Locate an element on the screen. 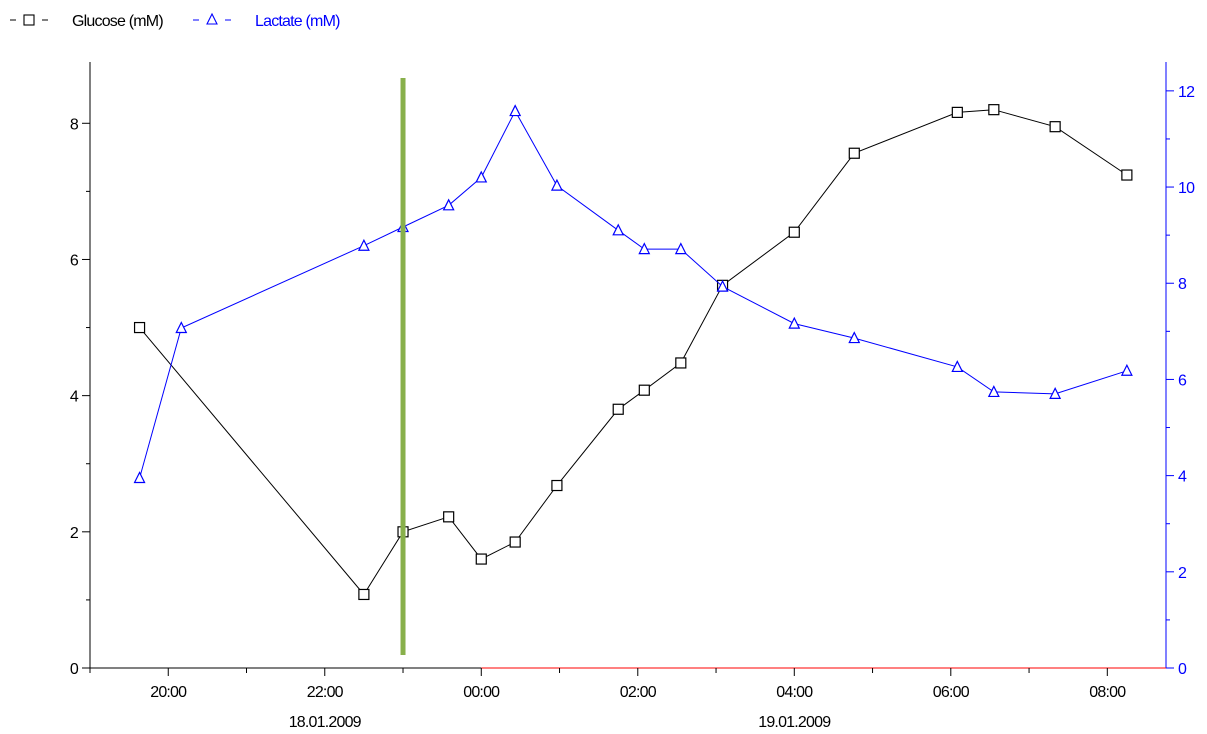  x-tick-label: 06:00 is located at coordinates (951, 692).